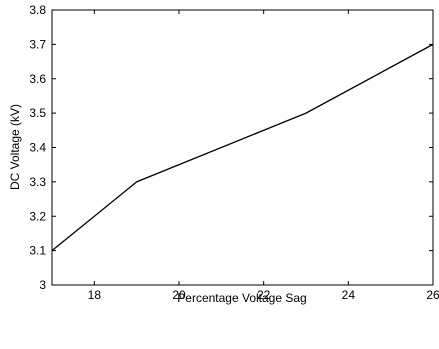 The width and height of the screenshot is (439, 349). Describe the element at coordinates (37, 251) in the screenshot. I see `y-tick-label: 3.1` at that location.